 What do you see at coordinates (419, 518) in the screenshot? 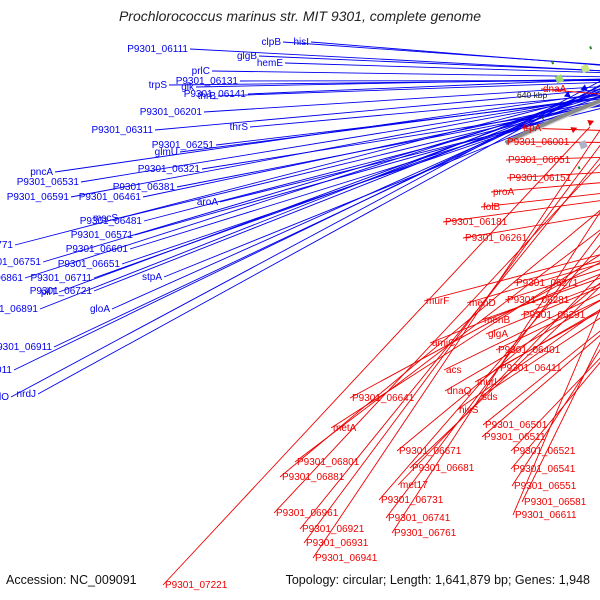
I see `reverse-gene-label: P9301_06741` at bounding box center [419, 518].